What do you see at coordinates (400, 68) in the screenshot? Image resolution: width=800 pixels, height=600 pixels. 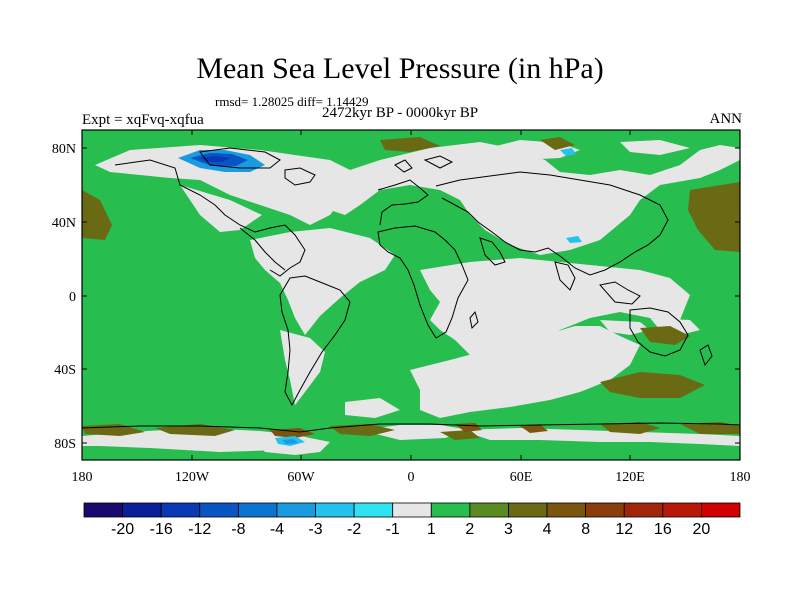 I see `chart-title: Mean Sea Level Pressure (in hPa)` at bounding box center [400, 68].